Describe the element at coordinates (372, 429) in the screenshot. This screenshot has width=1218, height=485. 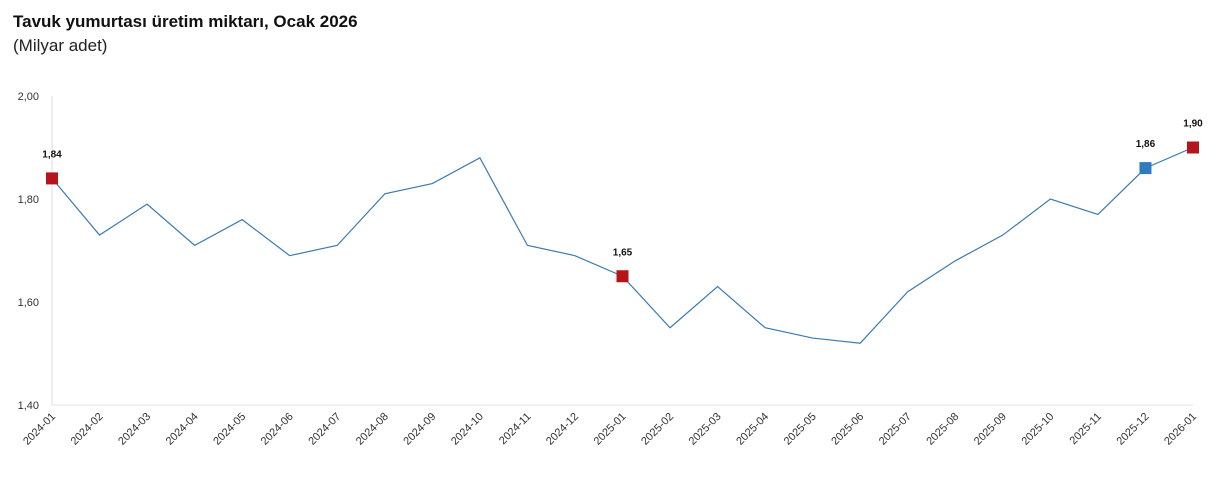
I see `x-tick-label: 2024-08` at that location.